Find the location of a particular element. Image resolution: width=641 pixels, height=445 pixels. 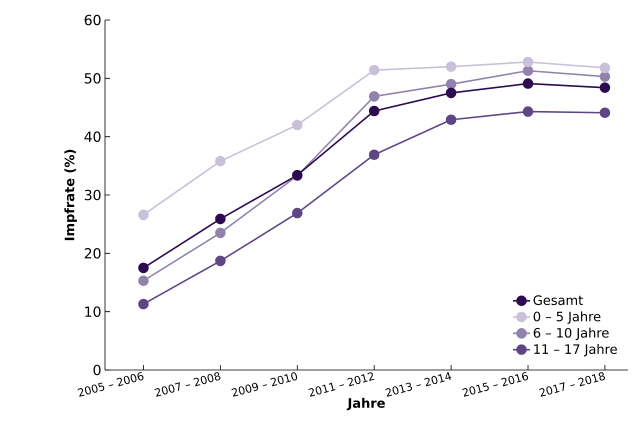

x-tick-label: 2013 – 2014 is located at coordinates (418, 384).